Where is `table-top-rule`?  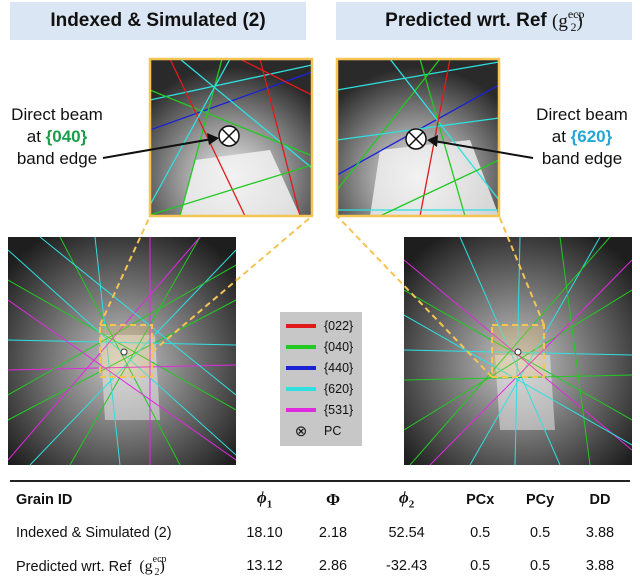 table-top-rule is located at coordinates (320, 481).